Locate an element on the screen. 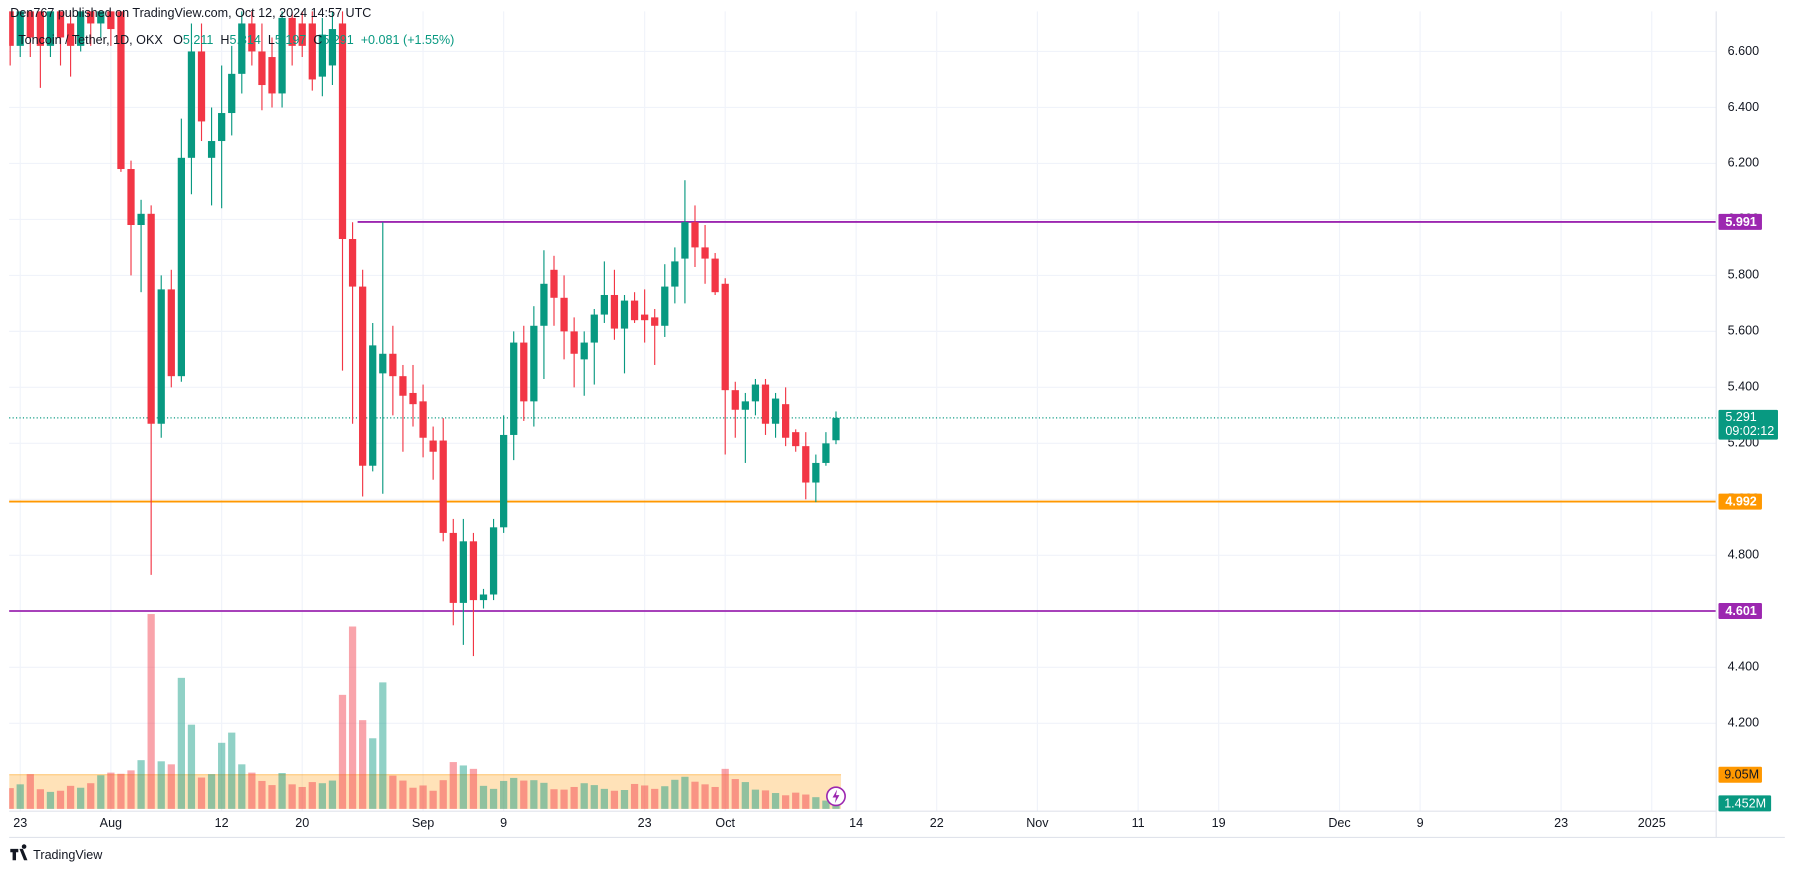 The width and height of the screenshot is (1794, 874). brand-logo: TradingView is located at coordinates (56, 853).